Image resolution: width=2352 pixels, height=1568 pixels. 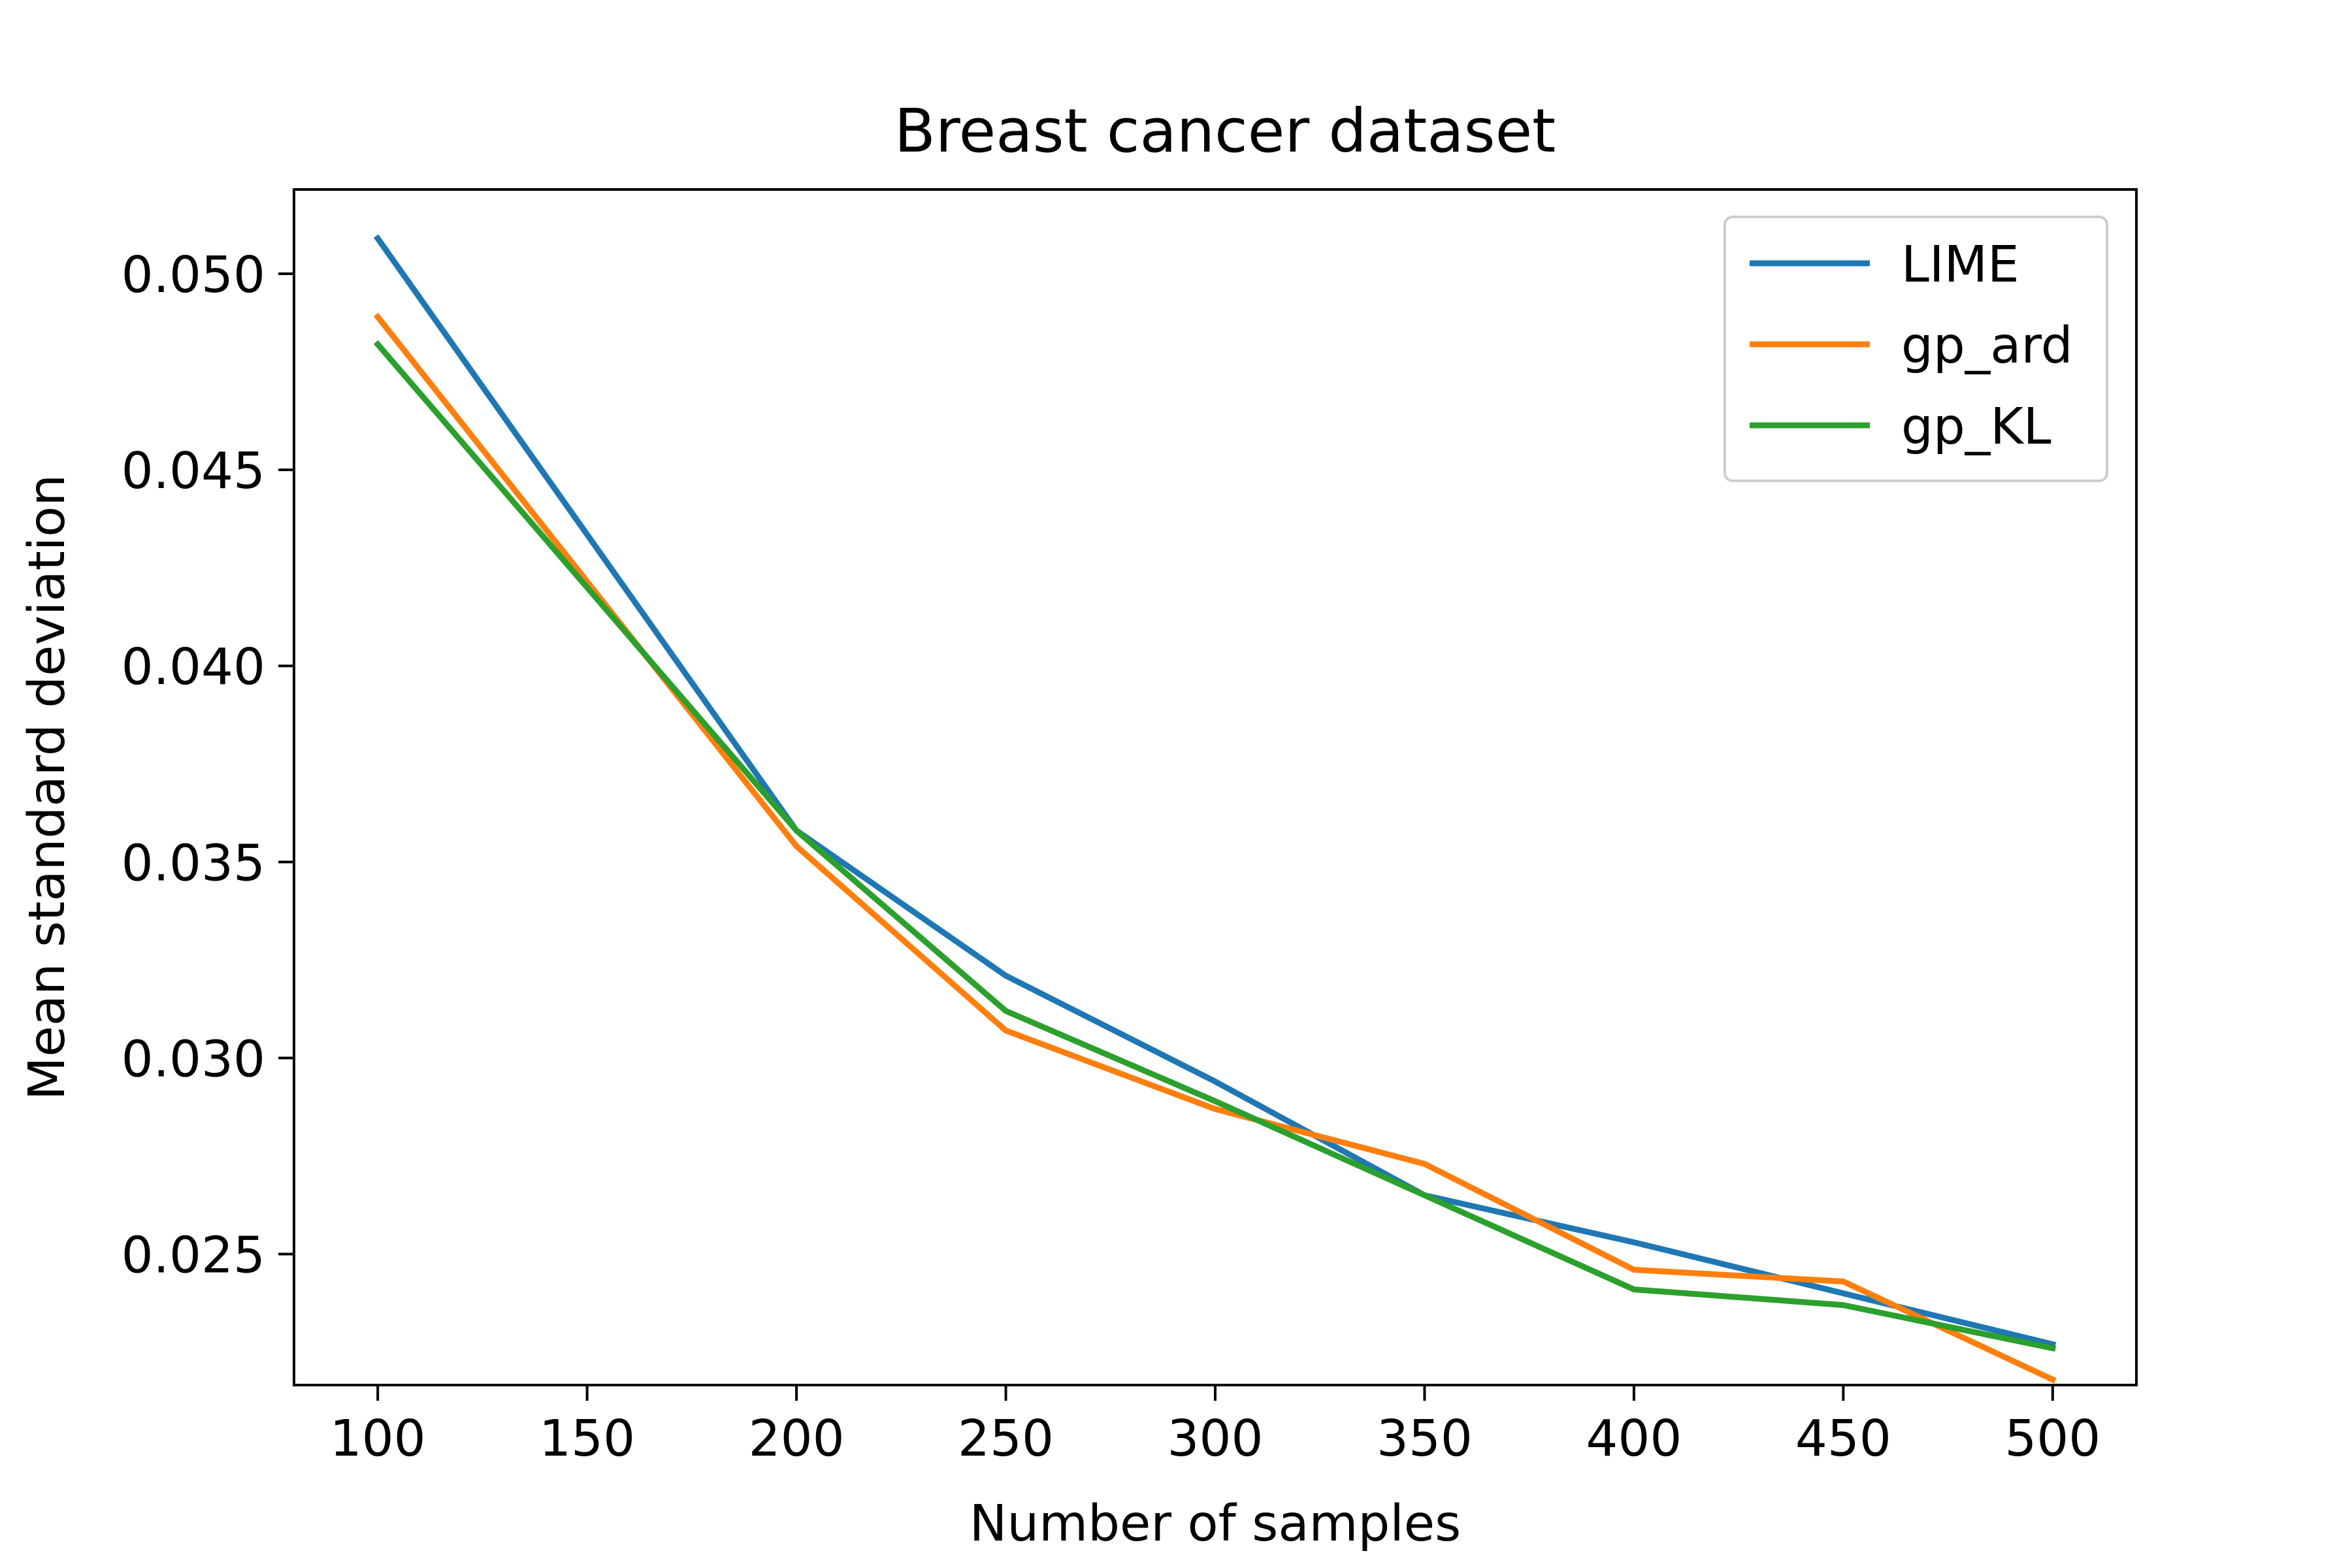 What do you see at coordinates (1225, 131) in the screenshot?
I see `chart-title: Breast cancer dataset` at bounding box center [1225, 131].